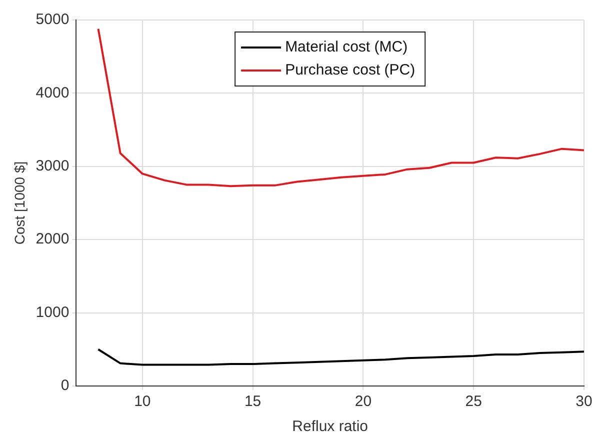  What do you see at coordinates (473, 401) in the screenshot?
I see `x-tick-label: 25` at bounding box center [473, 401].